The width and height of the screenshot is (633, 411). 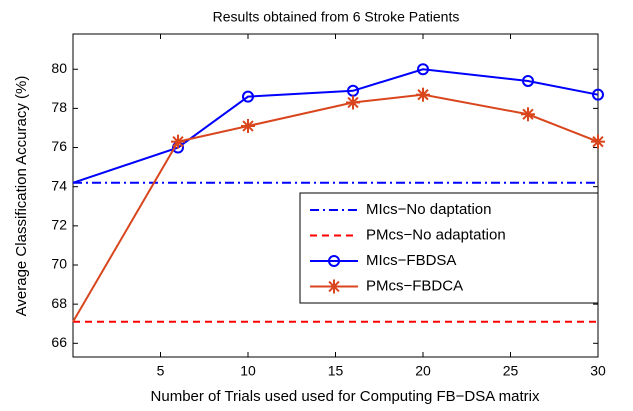 What do you see at coordinates (423, 371) in the screenshot?
I see `x-tick-label: 20` at bounding box center [423, 371].